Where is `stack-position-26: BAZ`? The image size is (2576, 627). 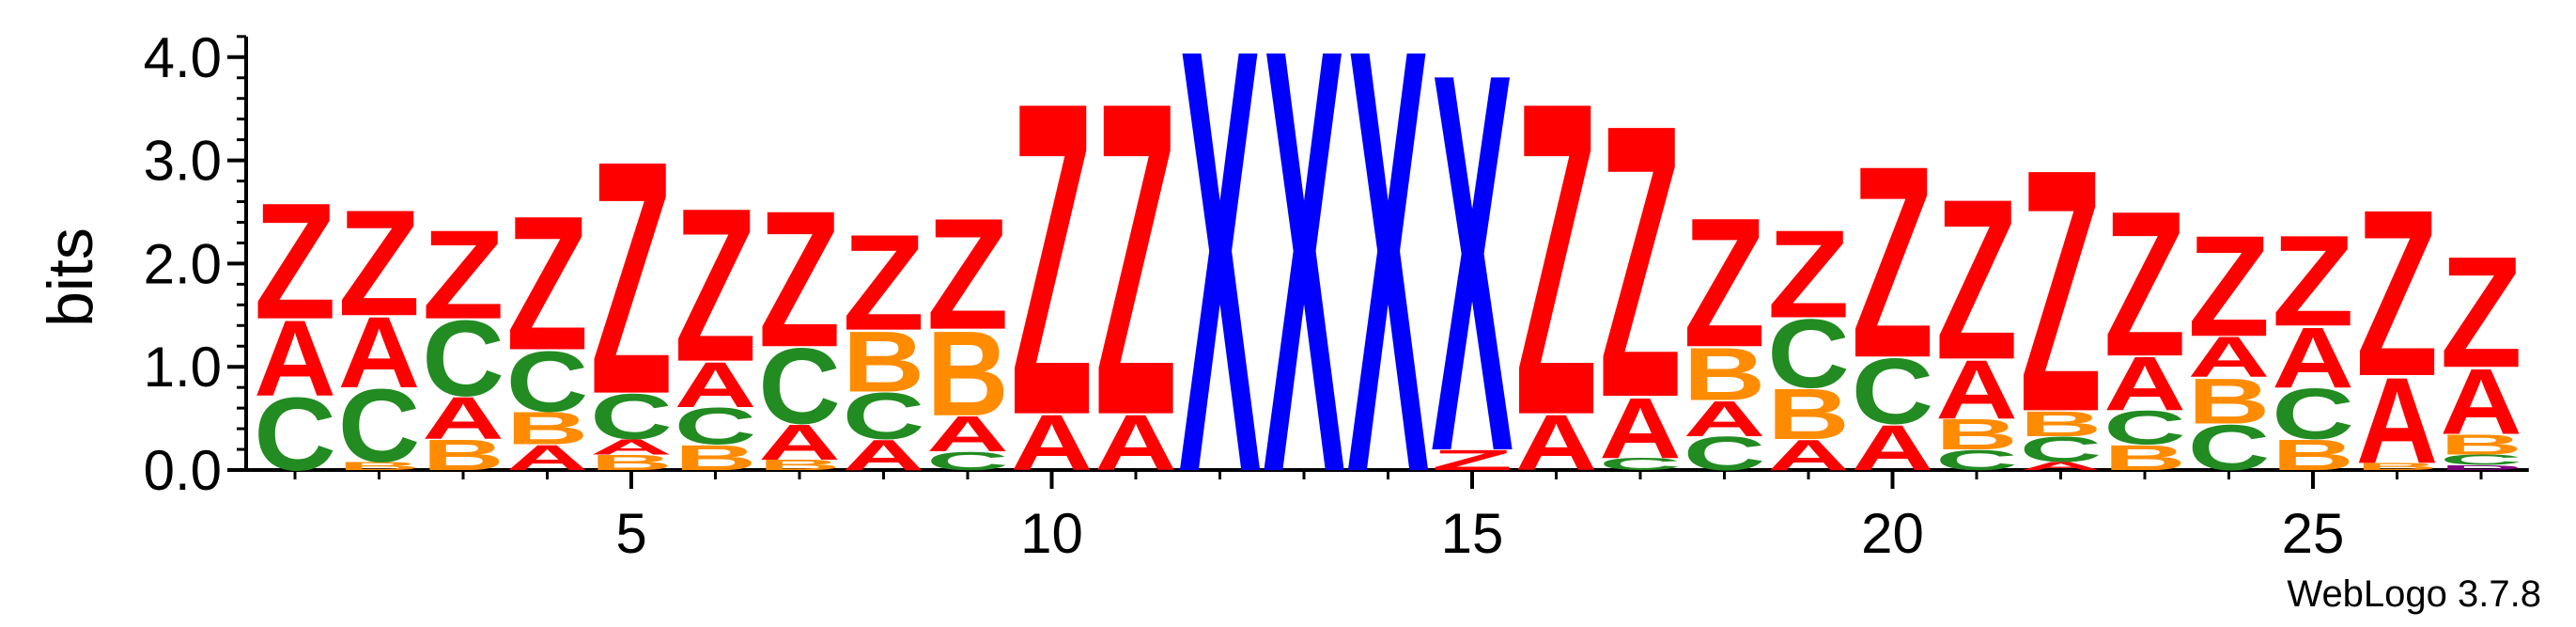 stack-position-26: BAZ is located at coordinates (2398, 324).